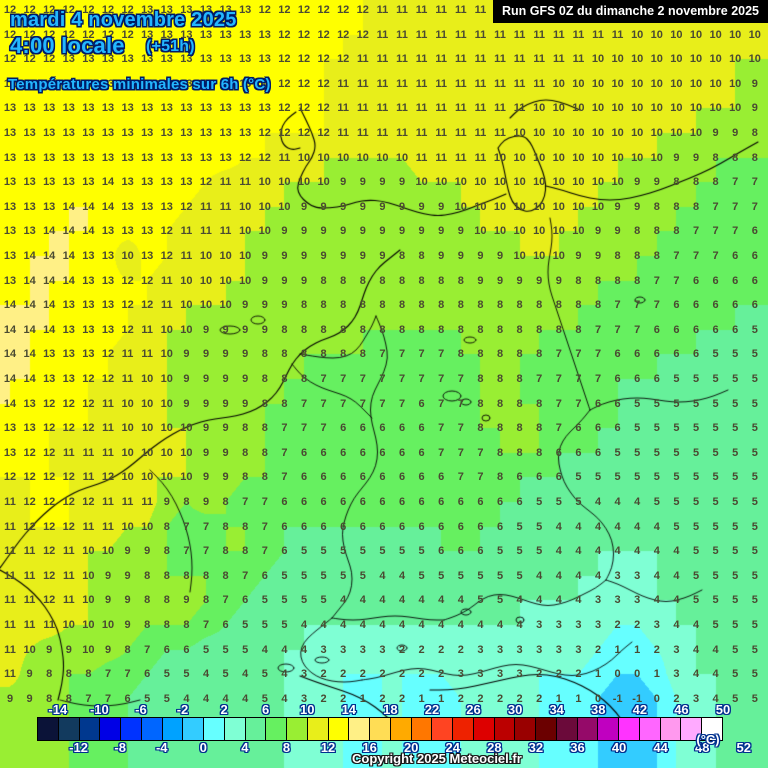 This screenshot has width=768, height=768. Describe the element at coordinates (411, 747) in the screenshot. I see `legend-tick-label: 20` at that location.